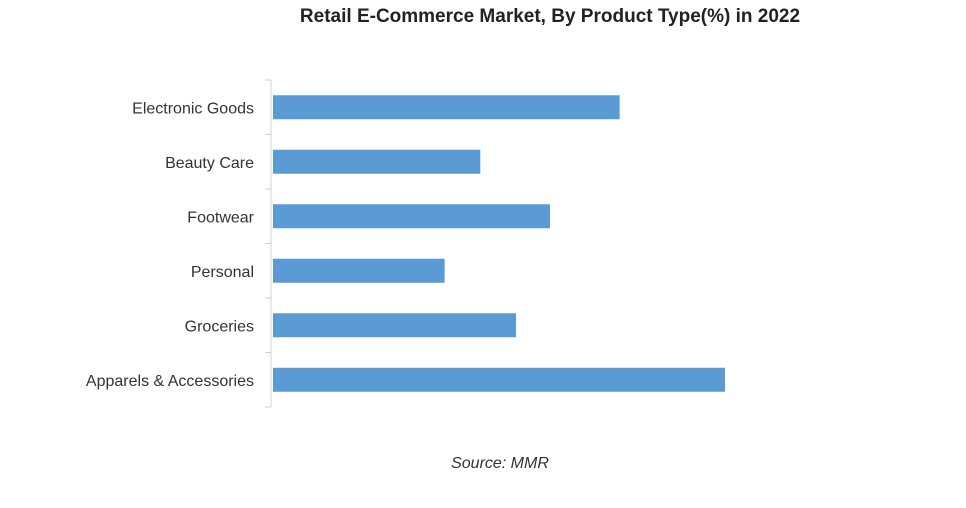  I want to click on chart-source: Source: MMR, so click(500, 463).